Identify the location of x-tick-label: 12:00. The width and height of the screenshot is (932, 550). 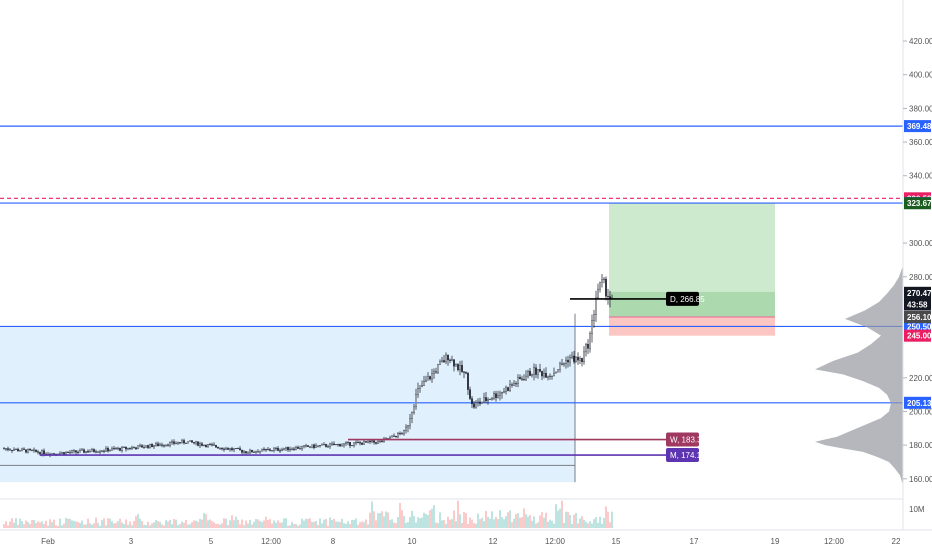
(834, 541).